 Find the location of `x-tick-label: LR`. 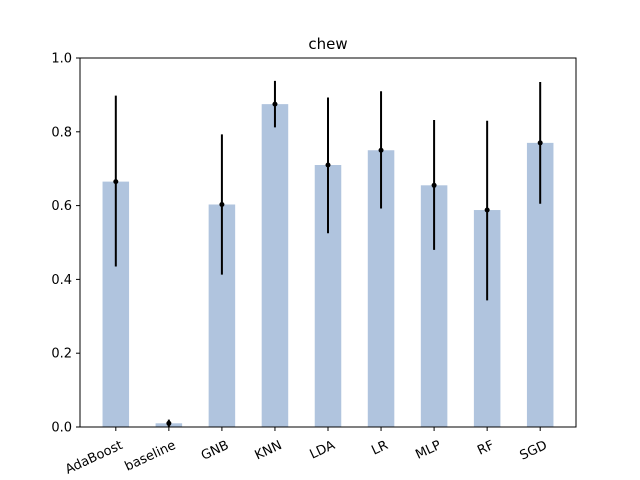

x-tick-label: LR is located at coordinates (379, 448).